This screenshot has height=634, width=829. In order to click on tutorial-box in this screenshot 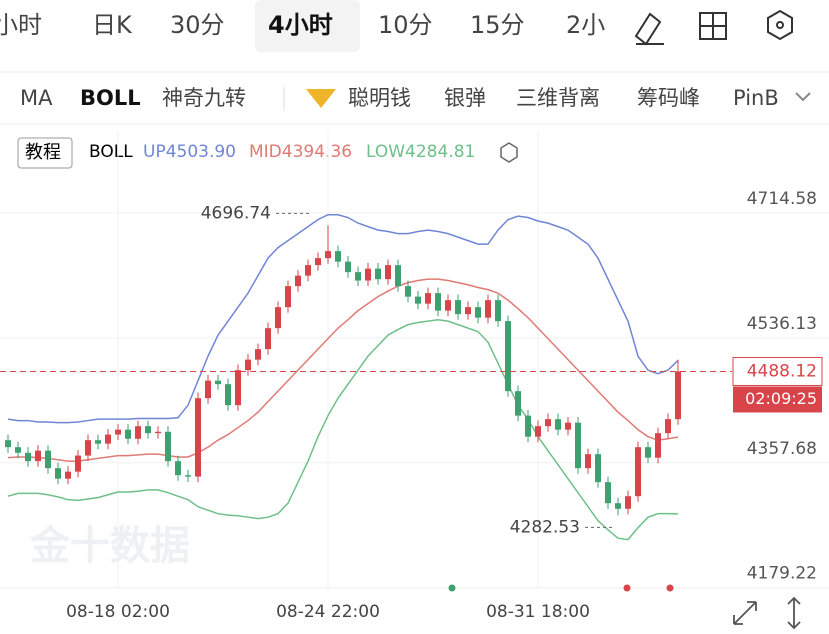, I will do `click(45, 153)`.